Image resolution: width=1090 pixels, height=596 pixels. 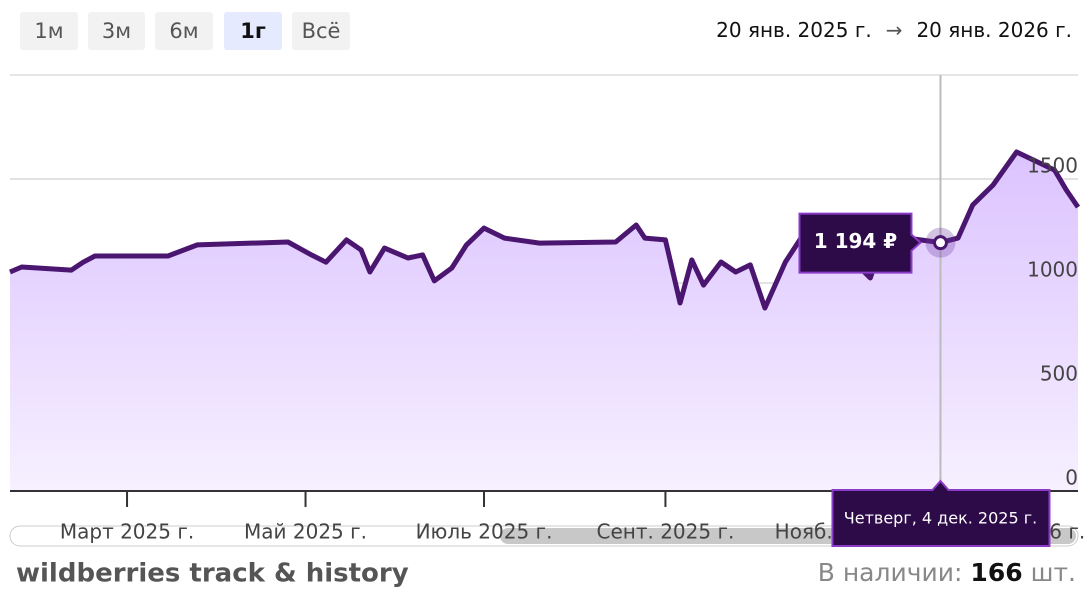 I want to click on value-tooltip-box, so click(x=860, y=243).